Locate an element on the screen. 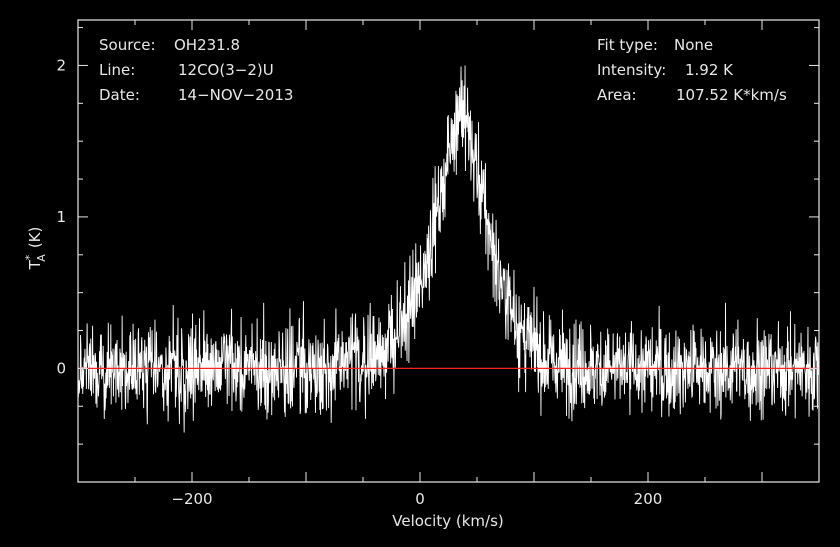  y-axis-label-unit: (K) is located at coordinates (35, 238).